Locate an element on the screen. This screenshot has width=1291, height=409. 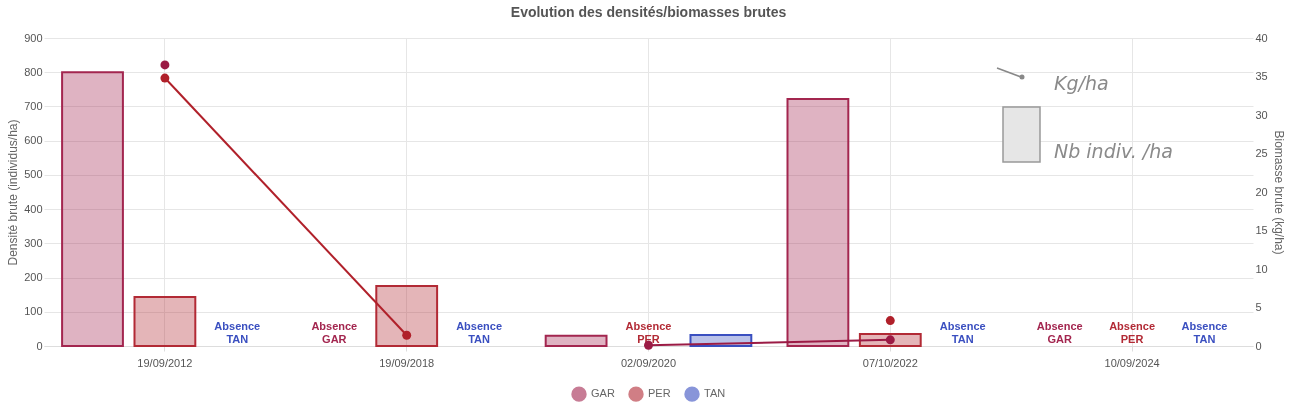
y-tick-label: 400 is located at coordinates (33, 208).